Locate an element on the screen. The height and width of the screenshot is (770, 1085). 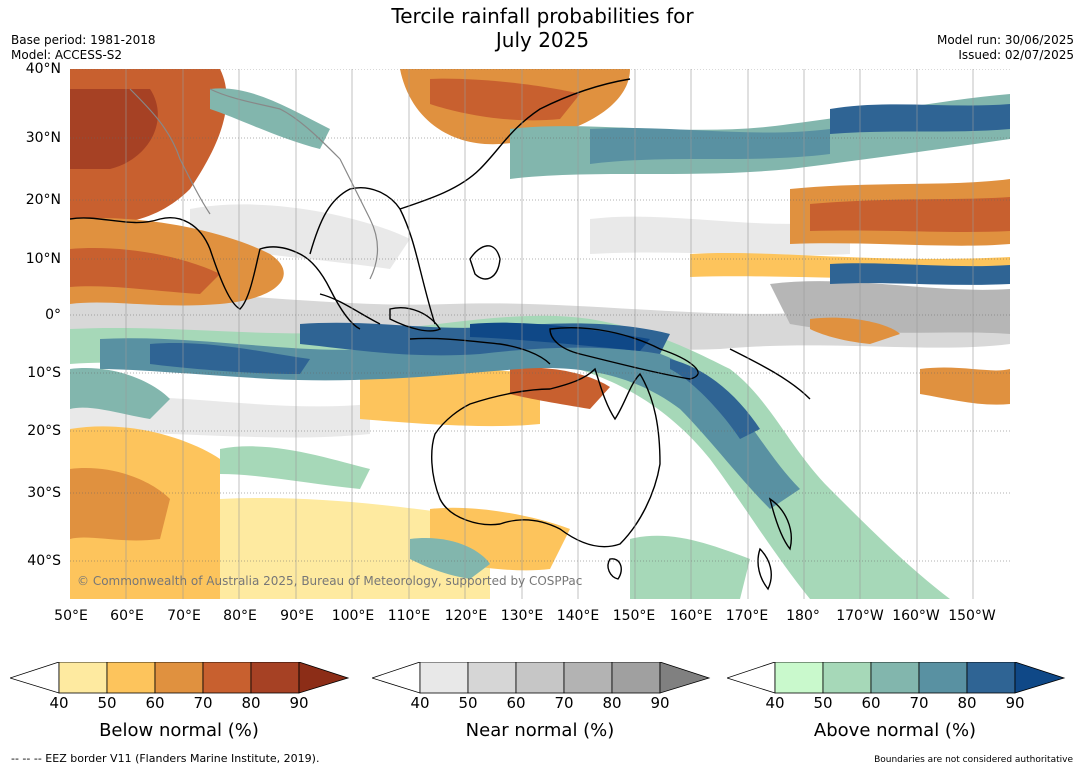
colorbar-below-normal is located at coordinates (180, 678).